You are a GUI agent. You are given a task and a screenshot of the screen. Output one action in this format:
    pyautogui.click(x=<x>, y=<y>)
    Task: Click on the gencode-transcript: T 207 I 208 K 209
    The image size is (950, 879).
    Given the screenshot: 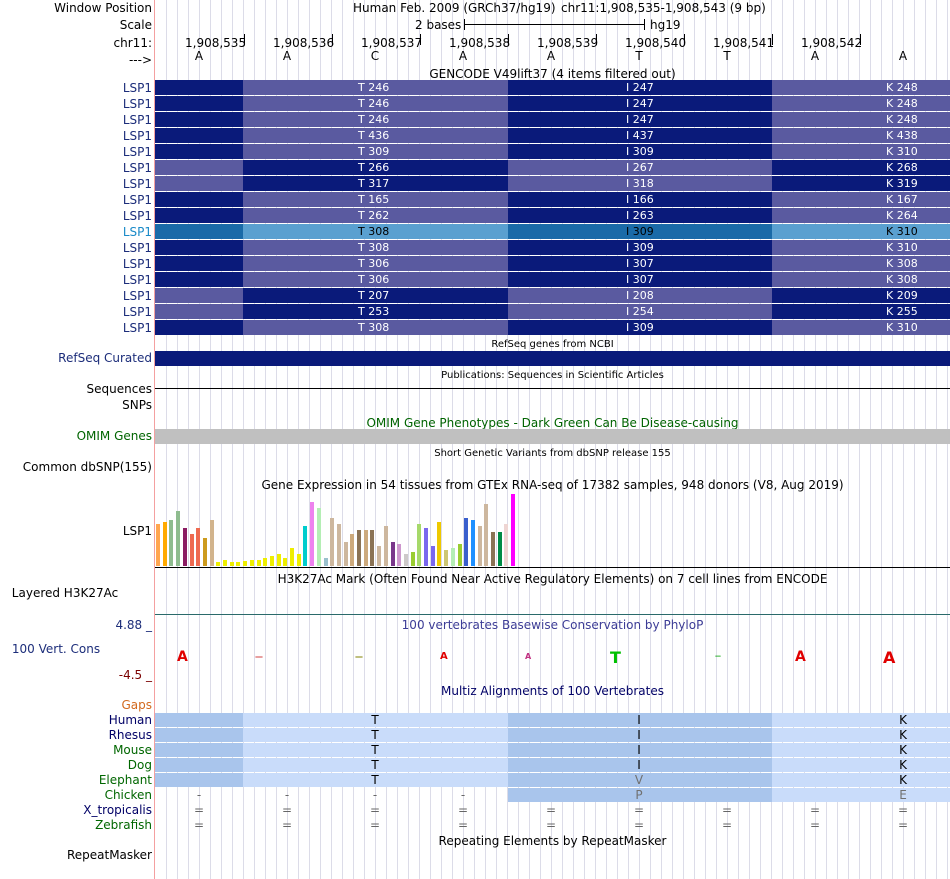 What is the action you would take?
    pyautogui.click(x=552, y=295)
    